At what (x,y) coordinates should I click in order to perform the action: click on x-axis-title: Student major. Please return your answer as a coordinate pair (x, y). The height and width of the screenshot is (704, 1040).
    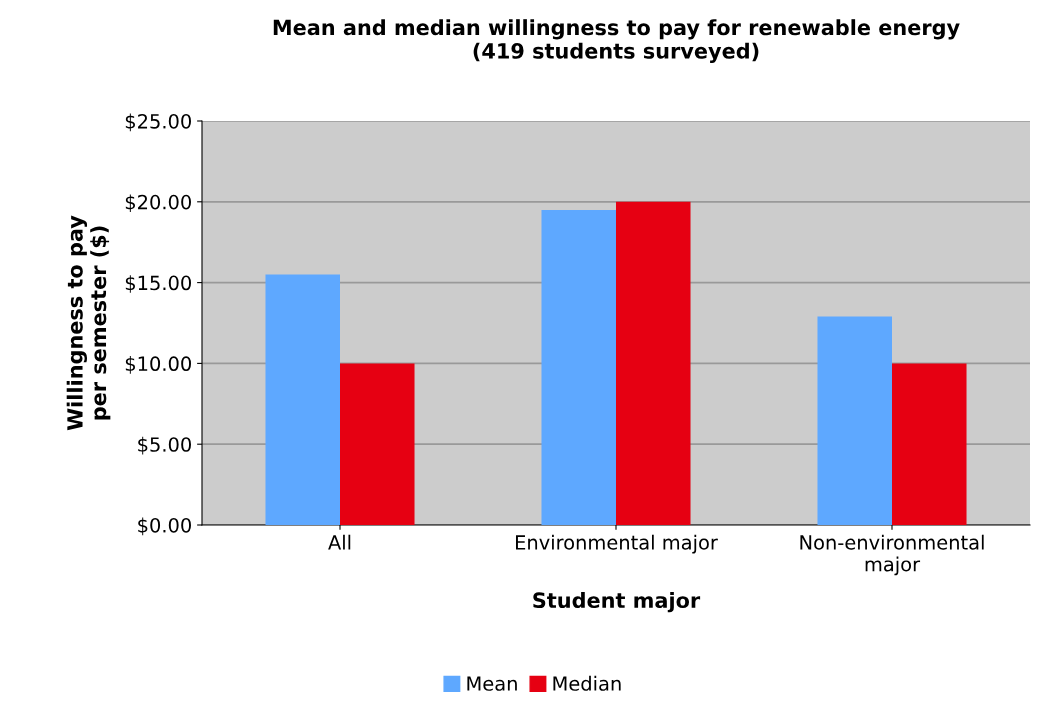
    Looking at the image, I should click on (617, 602).